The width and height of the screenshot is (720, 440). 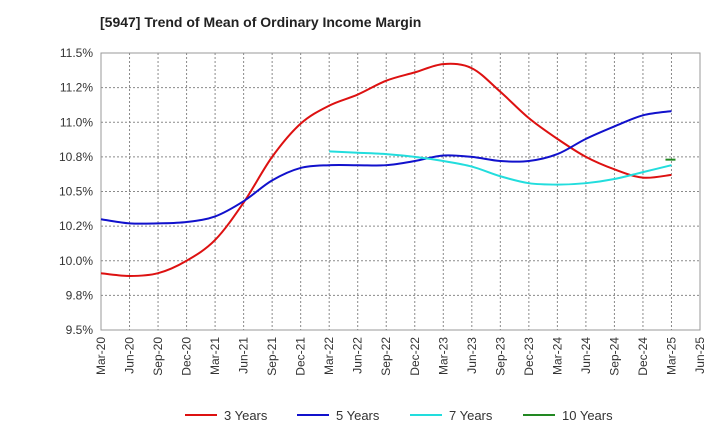 What do you see at coordinates (443, 356) in the screenshot?
I see `x-tick-label: Mar-23` at bounding box center [443, 356].